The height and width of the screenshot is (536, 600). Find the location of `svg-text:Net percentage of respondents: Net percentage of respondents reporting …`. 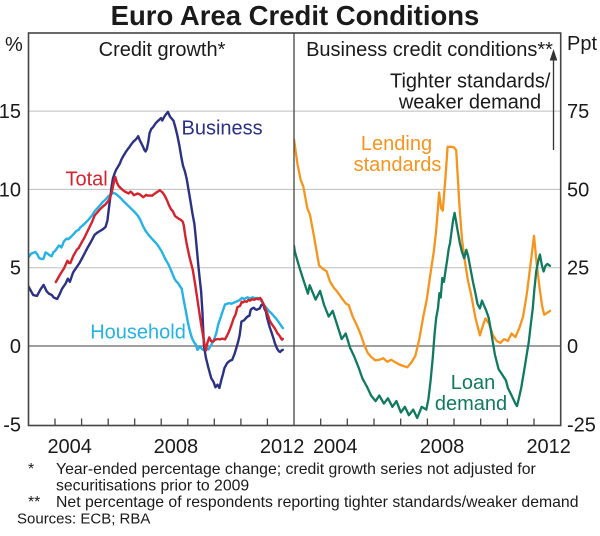

svg-text:Net percentage of respondents: Net percentage of respondents reporting … is located at coordinates (317, 502).